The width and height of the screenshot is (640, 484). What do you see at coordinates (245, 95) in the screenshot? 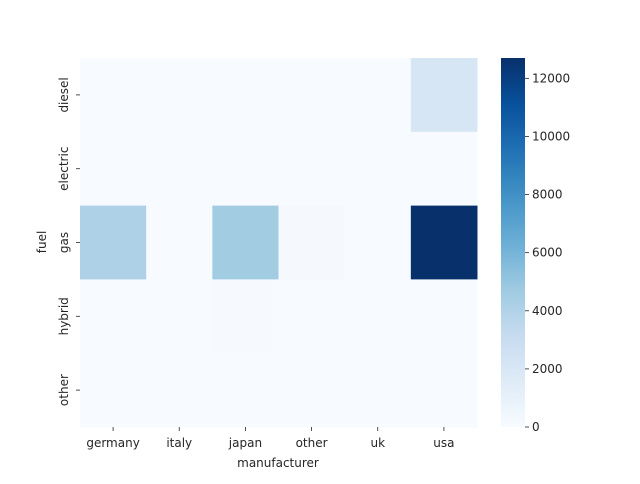
I see `heatmap-cell-diesel-japan` at bounding box center [245, 95].